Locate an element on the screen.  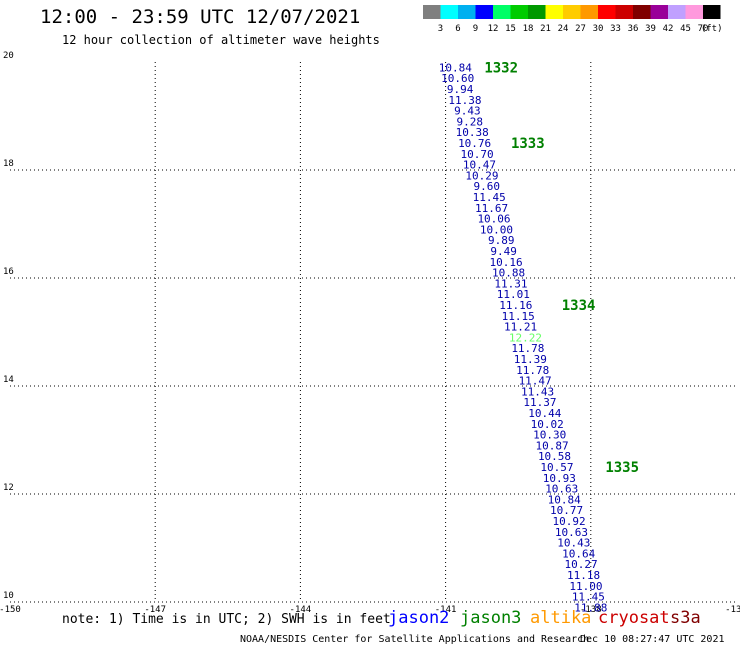
y-tick-label: 16 is located at coordinates (8, 272).